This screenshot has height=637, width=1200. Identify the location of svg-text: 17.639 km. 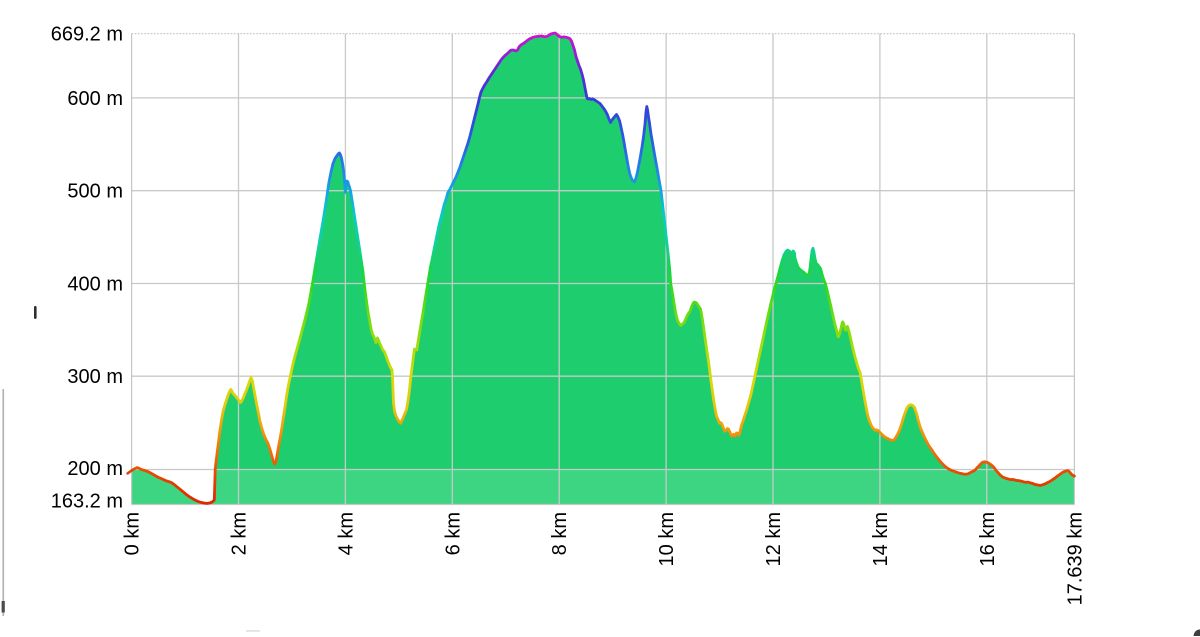
(1075, 558).